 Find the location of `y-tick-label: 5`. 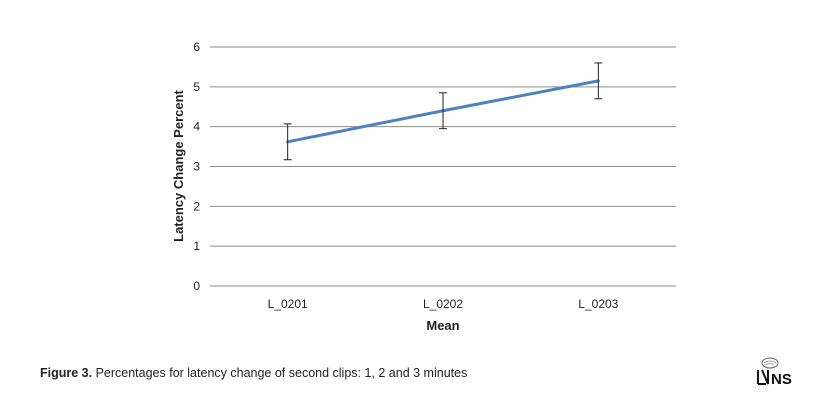

y-tick-label: 5 is located at coordinates (196, 87).